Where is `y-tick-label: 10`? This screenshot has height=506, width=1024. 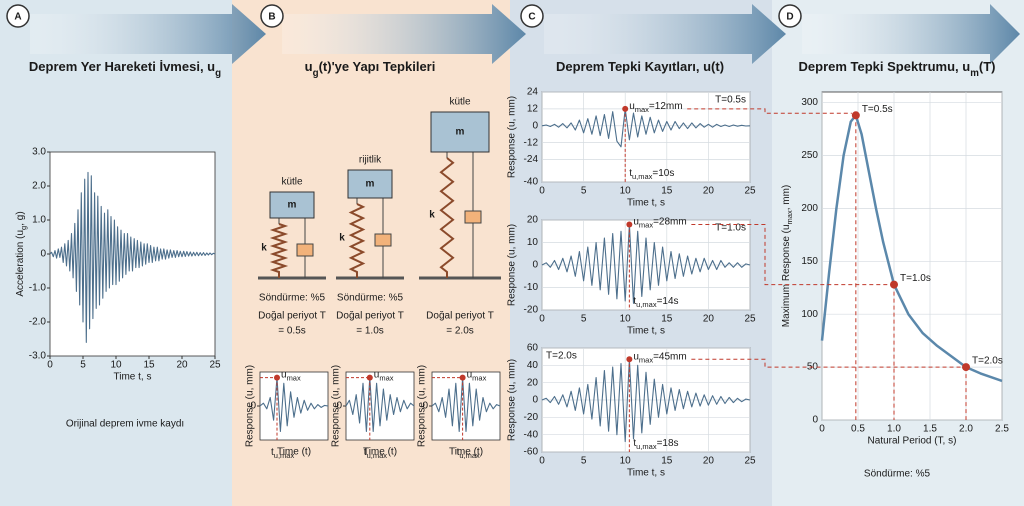
y-tick-label: 10 is located at coordinates (533, 242).